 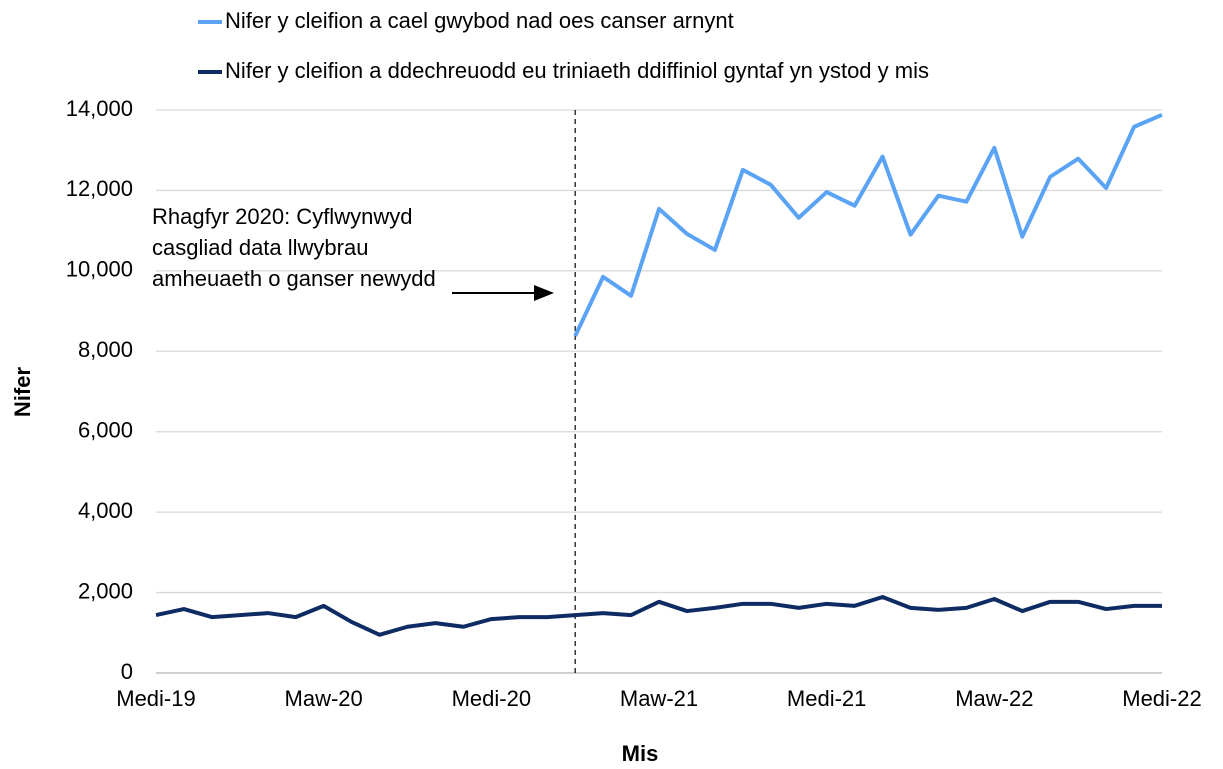 I want to click on x-tick-label: Medi-20, so click(x=491, y=698).